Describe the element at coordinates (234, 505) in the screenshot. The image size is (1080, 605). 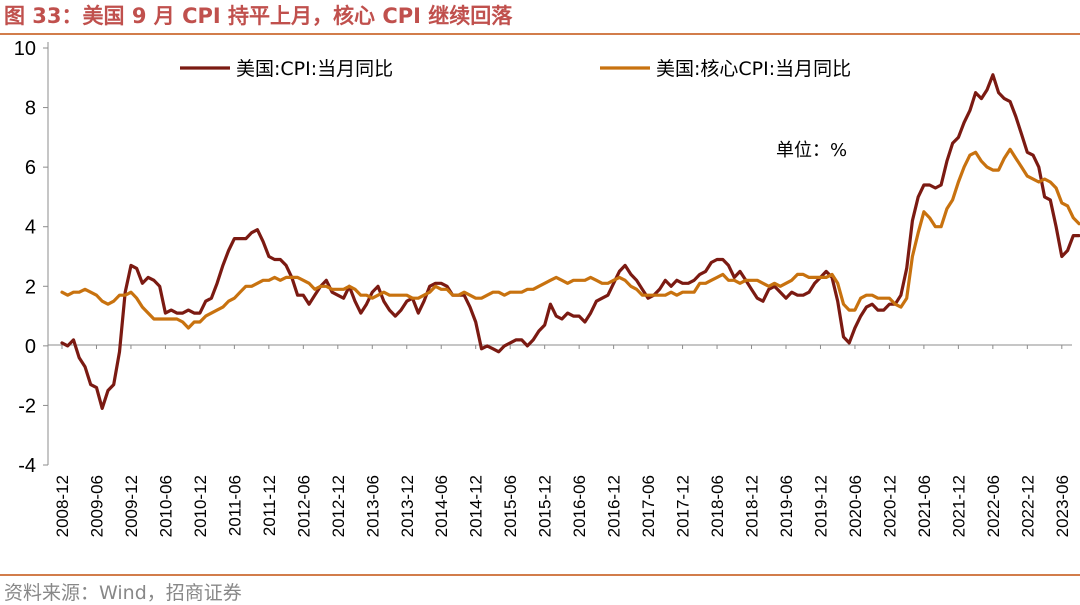
I see `x-tick-label: 2011-06` at that location.